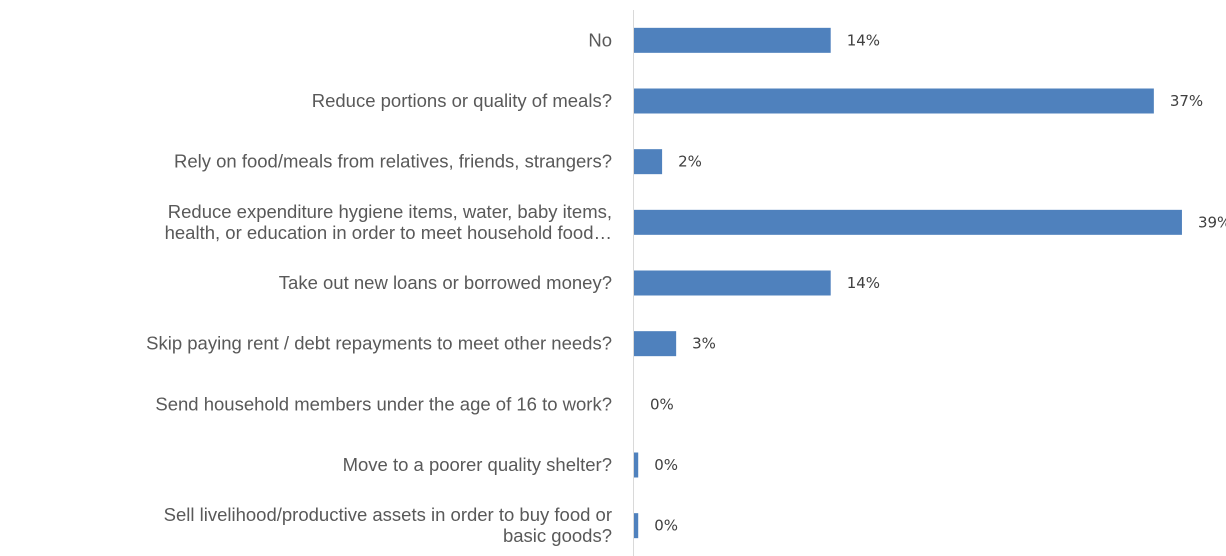 The image size is (1226, 556). What do you see at coordinates (662, 404) in the screenshot?
I see `value-label-6: 0%` at bounding box center [662, 404].